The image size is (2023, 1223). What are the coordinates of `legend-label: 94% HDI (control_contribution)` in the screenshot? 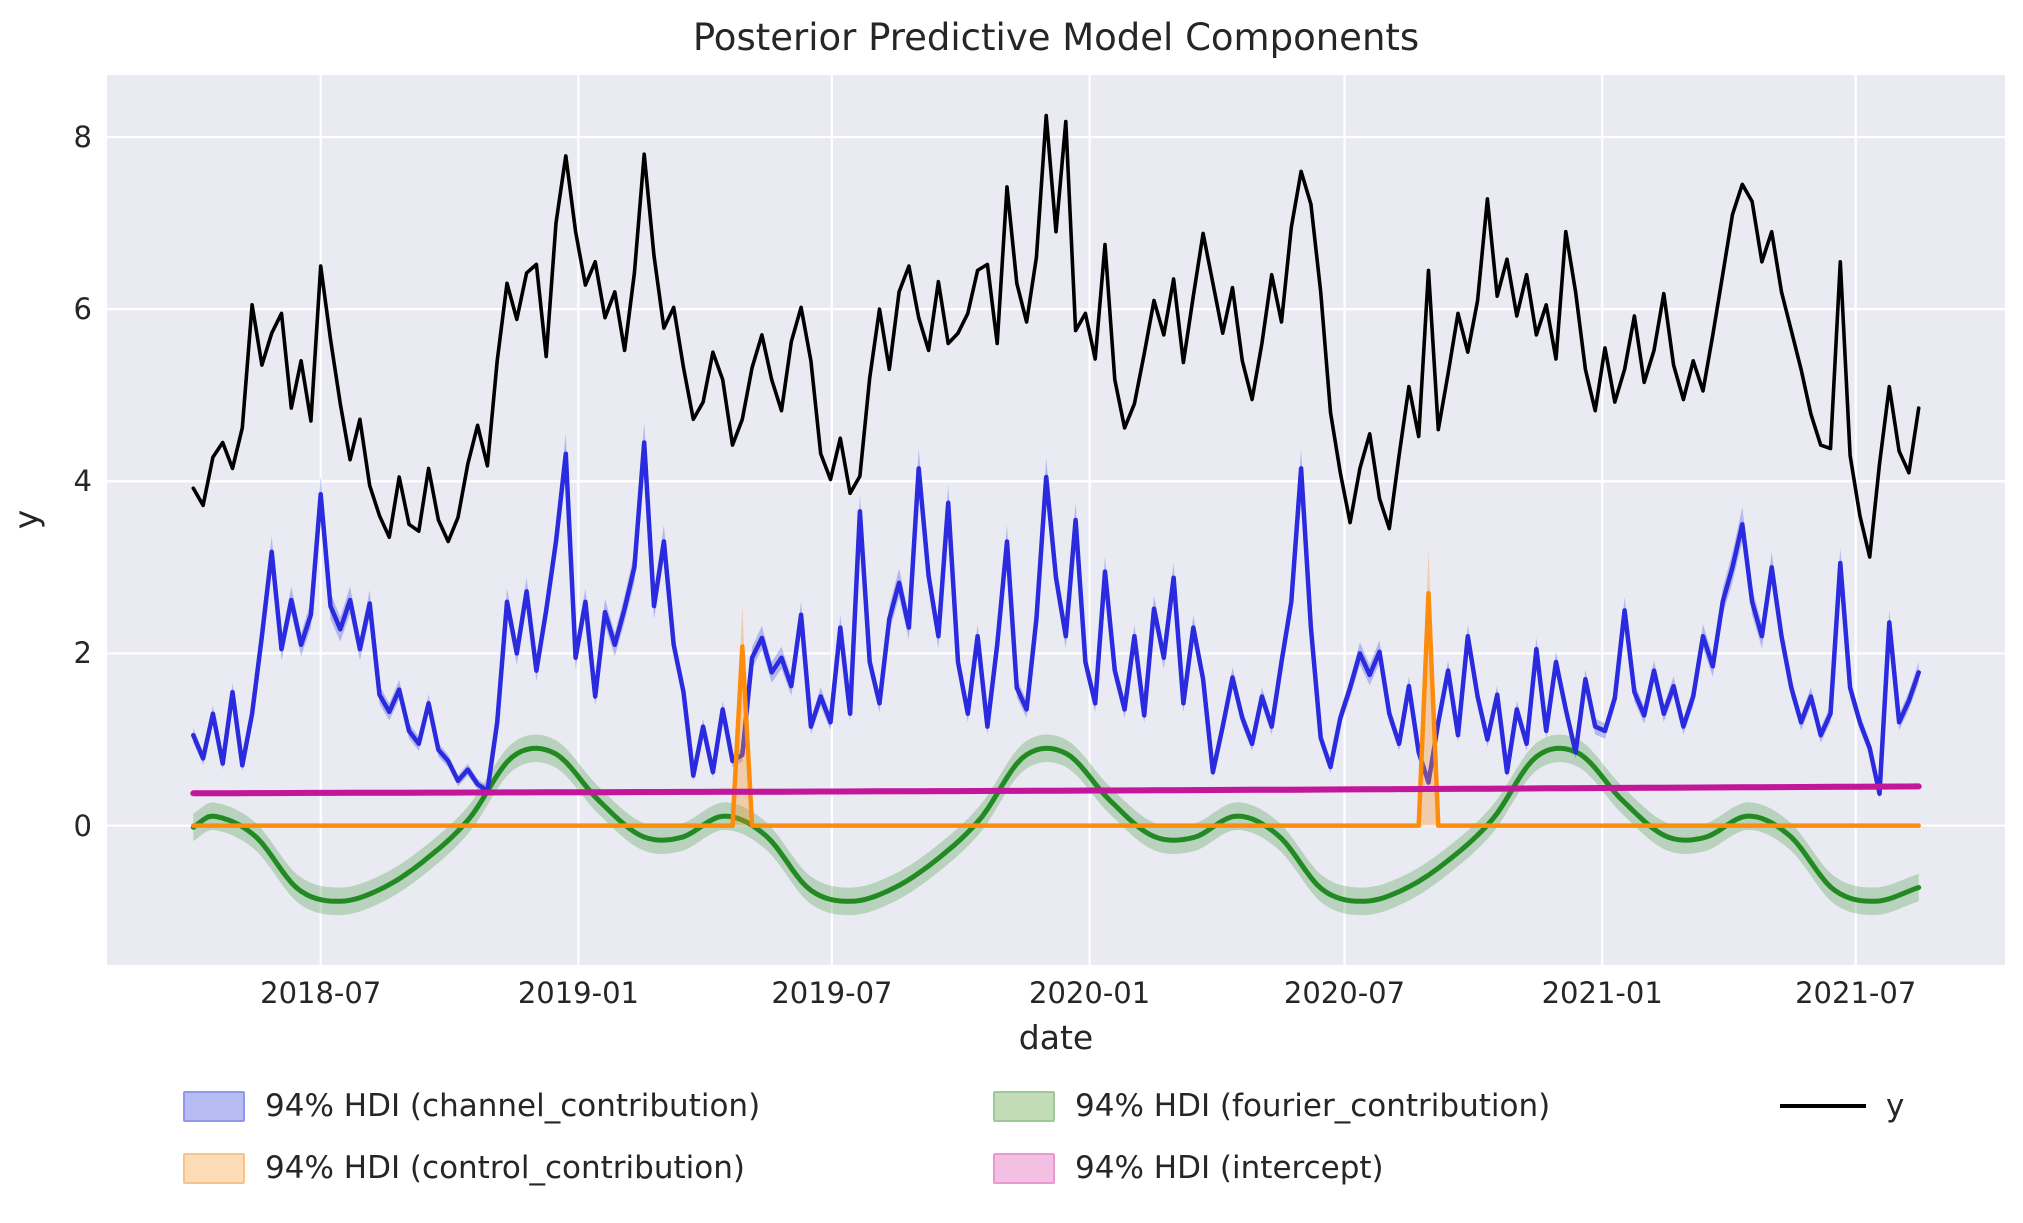 It's located at (505, 1168).